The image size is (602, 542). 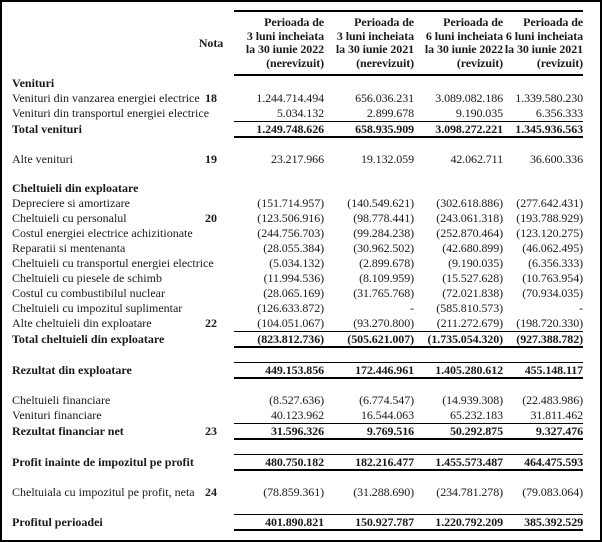 What do you see at coordinates (549, 323) in the screenshot?
I see `amount-cell: (198.720.330)` at bounding box center [549, 323].